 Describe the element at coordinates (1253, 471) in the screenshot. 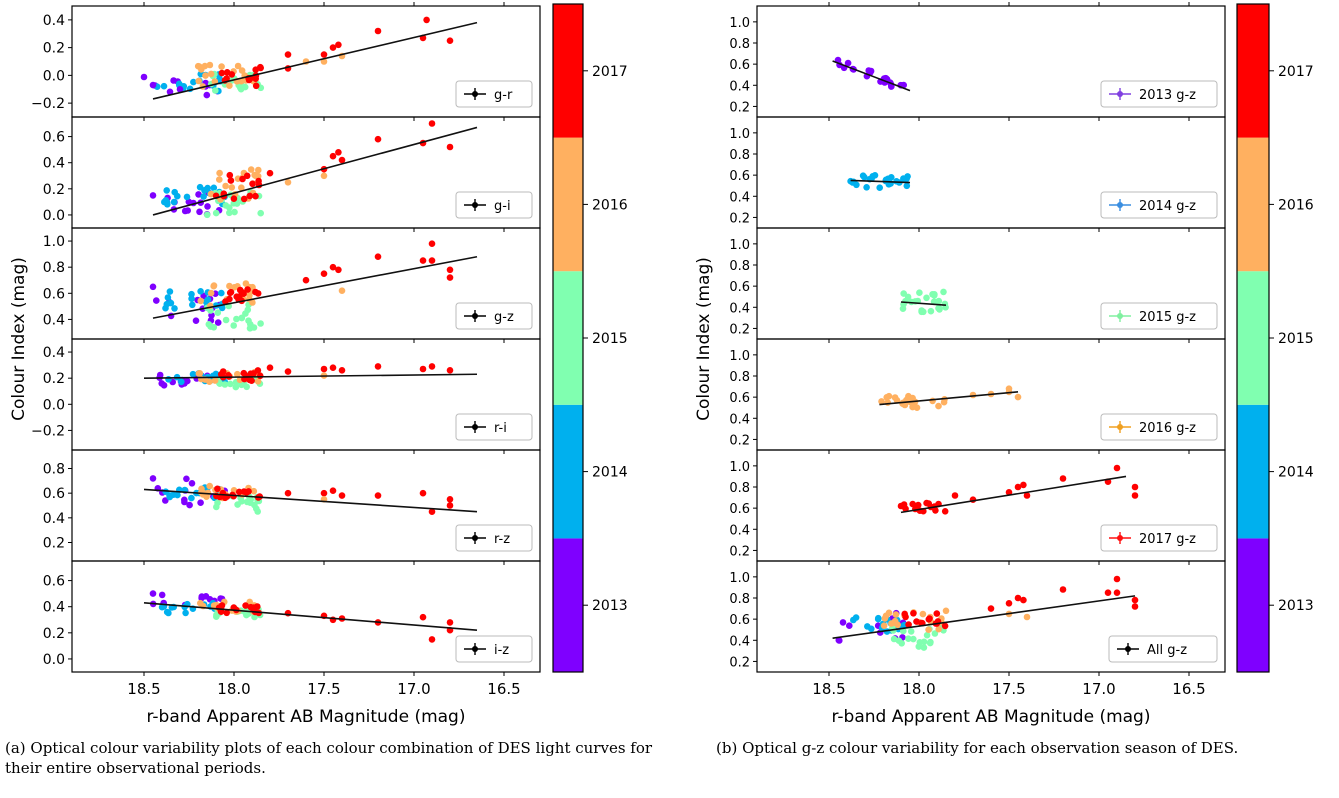

I see `colorbar-segment-2014` at that location.